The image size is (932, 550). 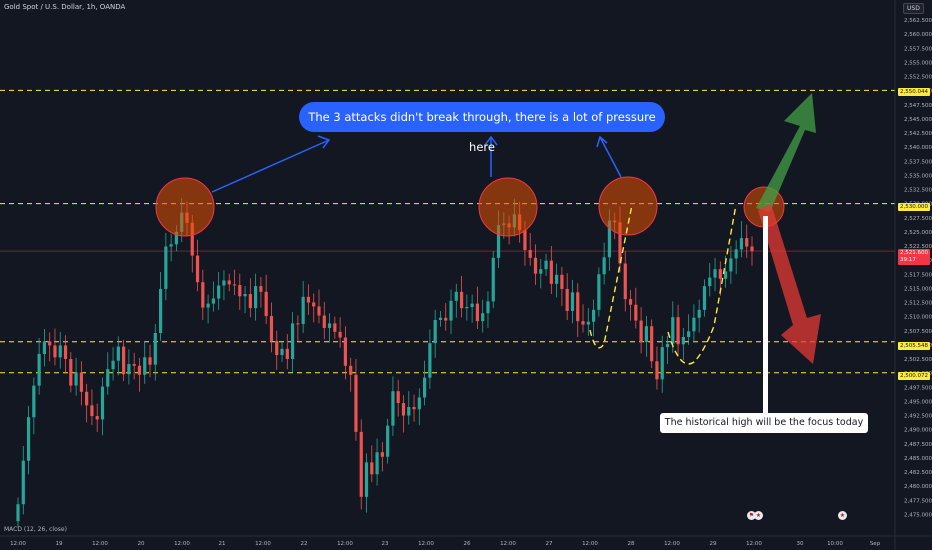 What do you see at coordinates (918, 459) in the screenshot?
I see `y-tick-label: 2,485.000` at bounding box center [918, 459].